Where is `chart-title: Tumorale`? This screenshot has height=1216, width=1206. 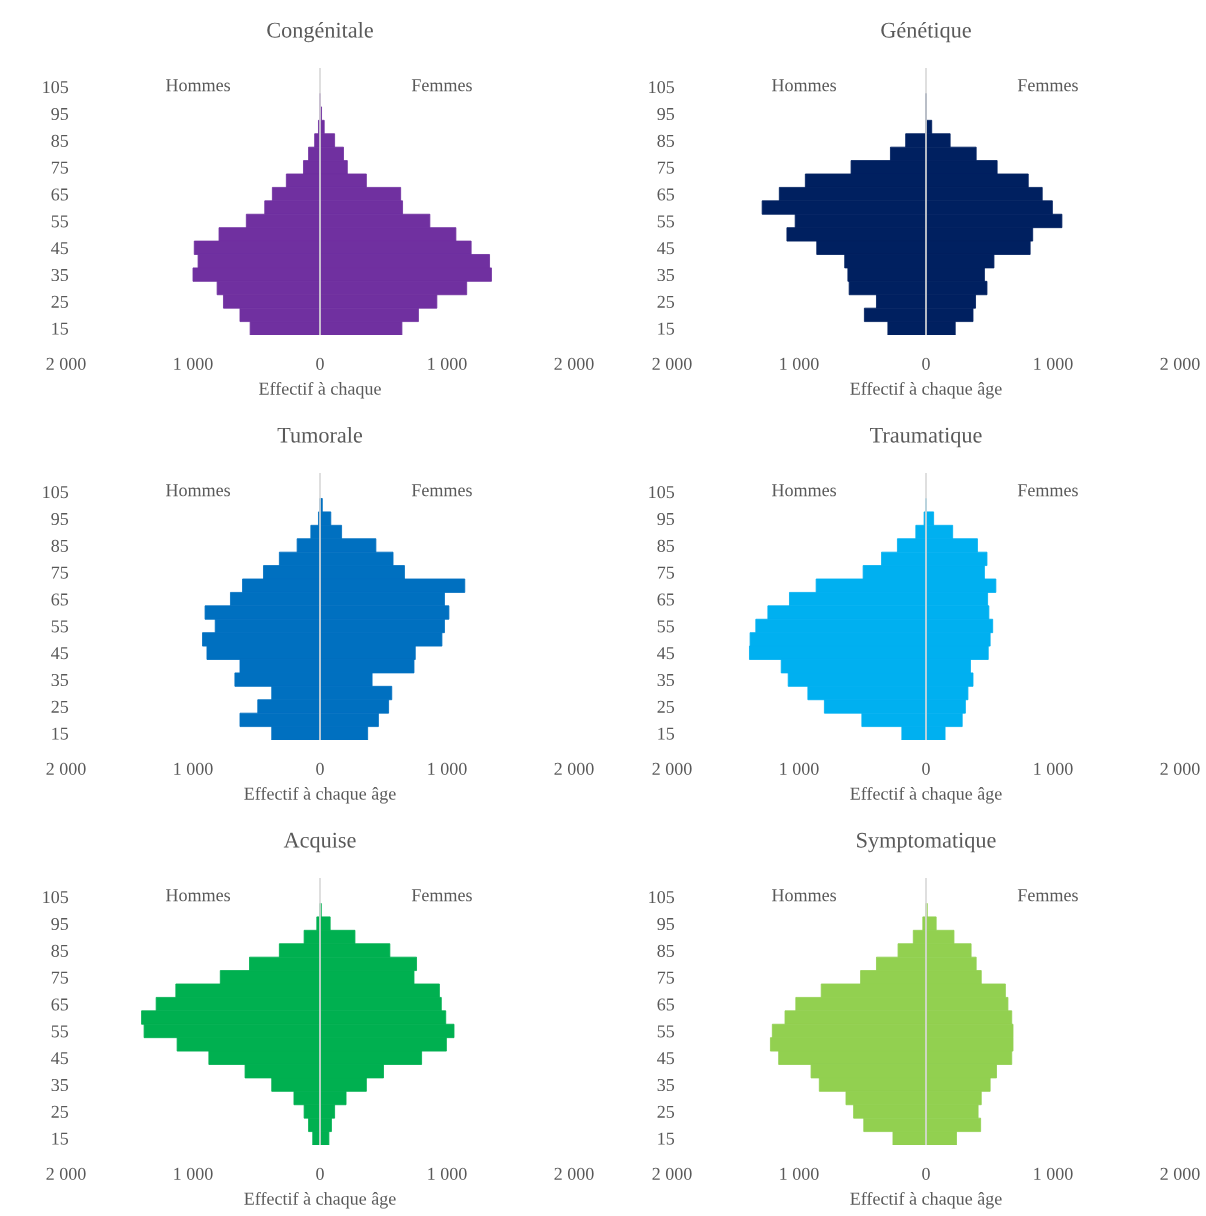
chart-title: Tumorale is located at coordinates (320, 435).